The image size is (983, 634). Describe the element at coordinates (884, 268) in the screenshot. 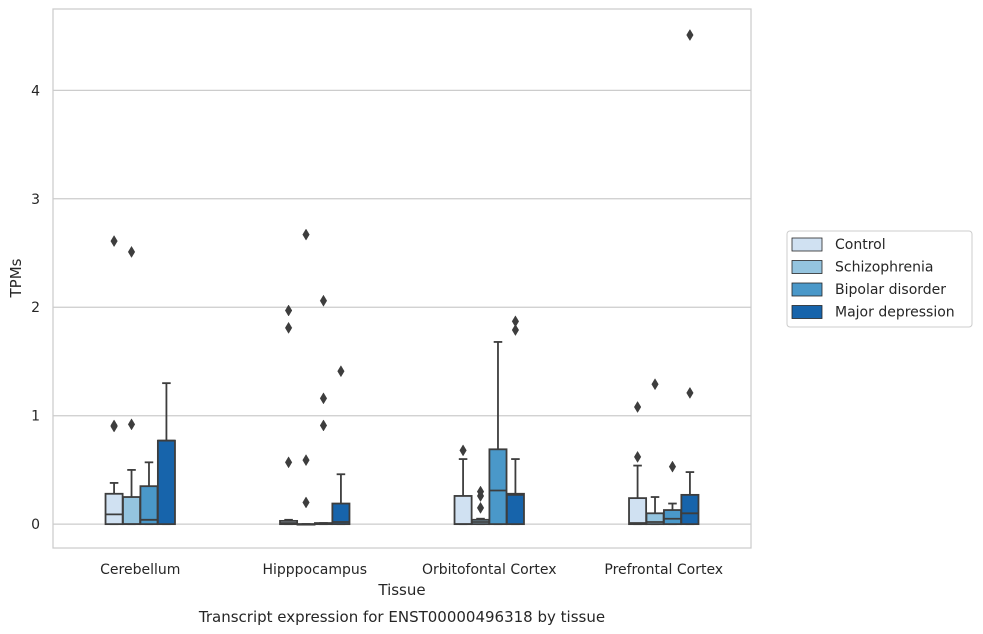

I see `legend-label: Schizophrenia` at that location.